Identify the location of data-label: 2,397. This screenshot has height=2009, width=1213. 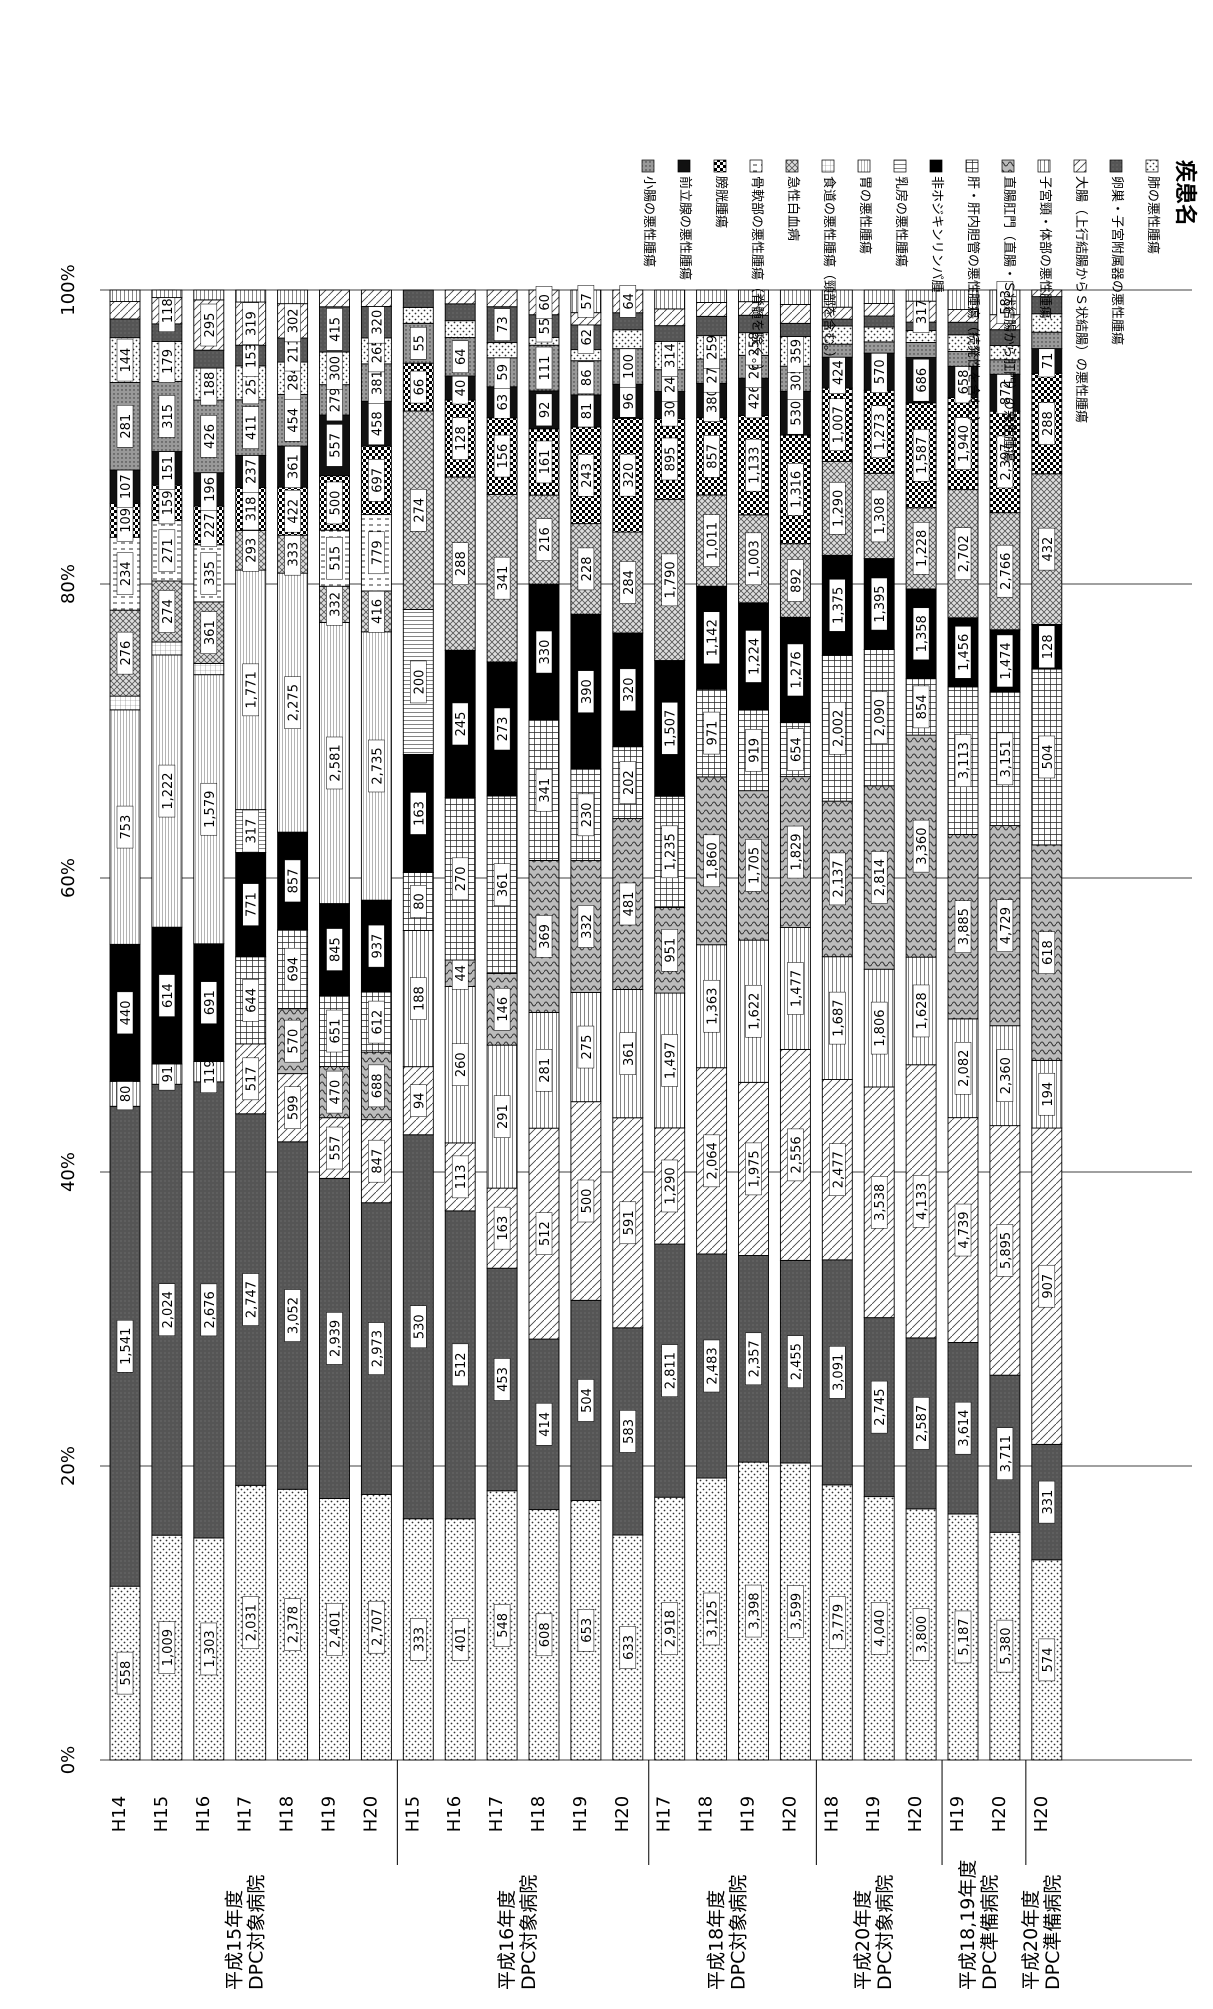
(1006, 461).